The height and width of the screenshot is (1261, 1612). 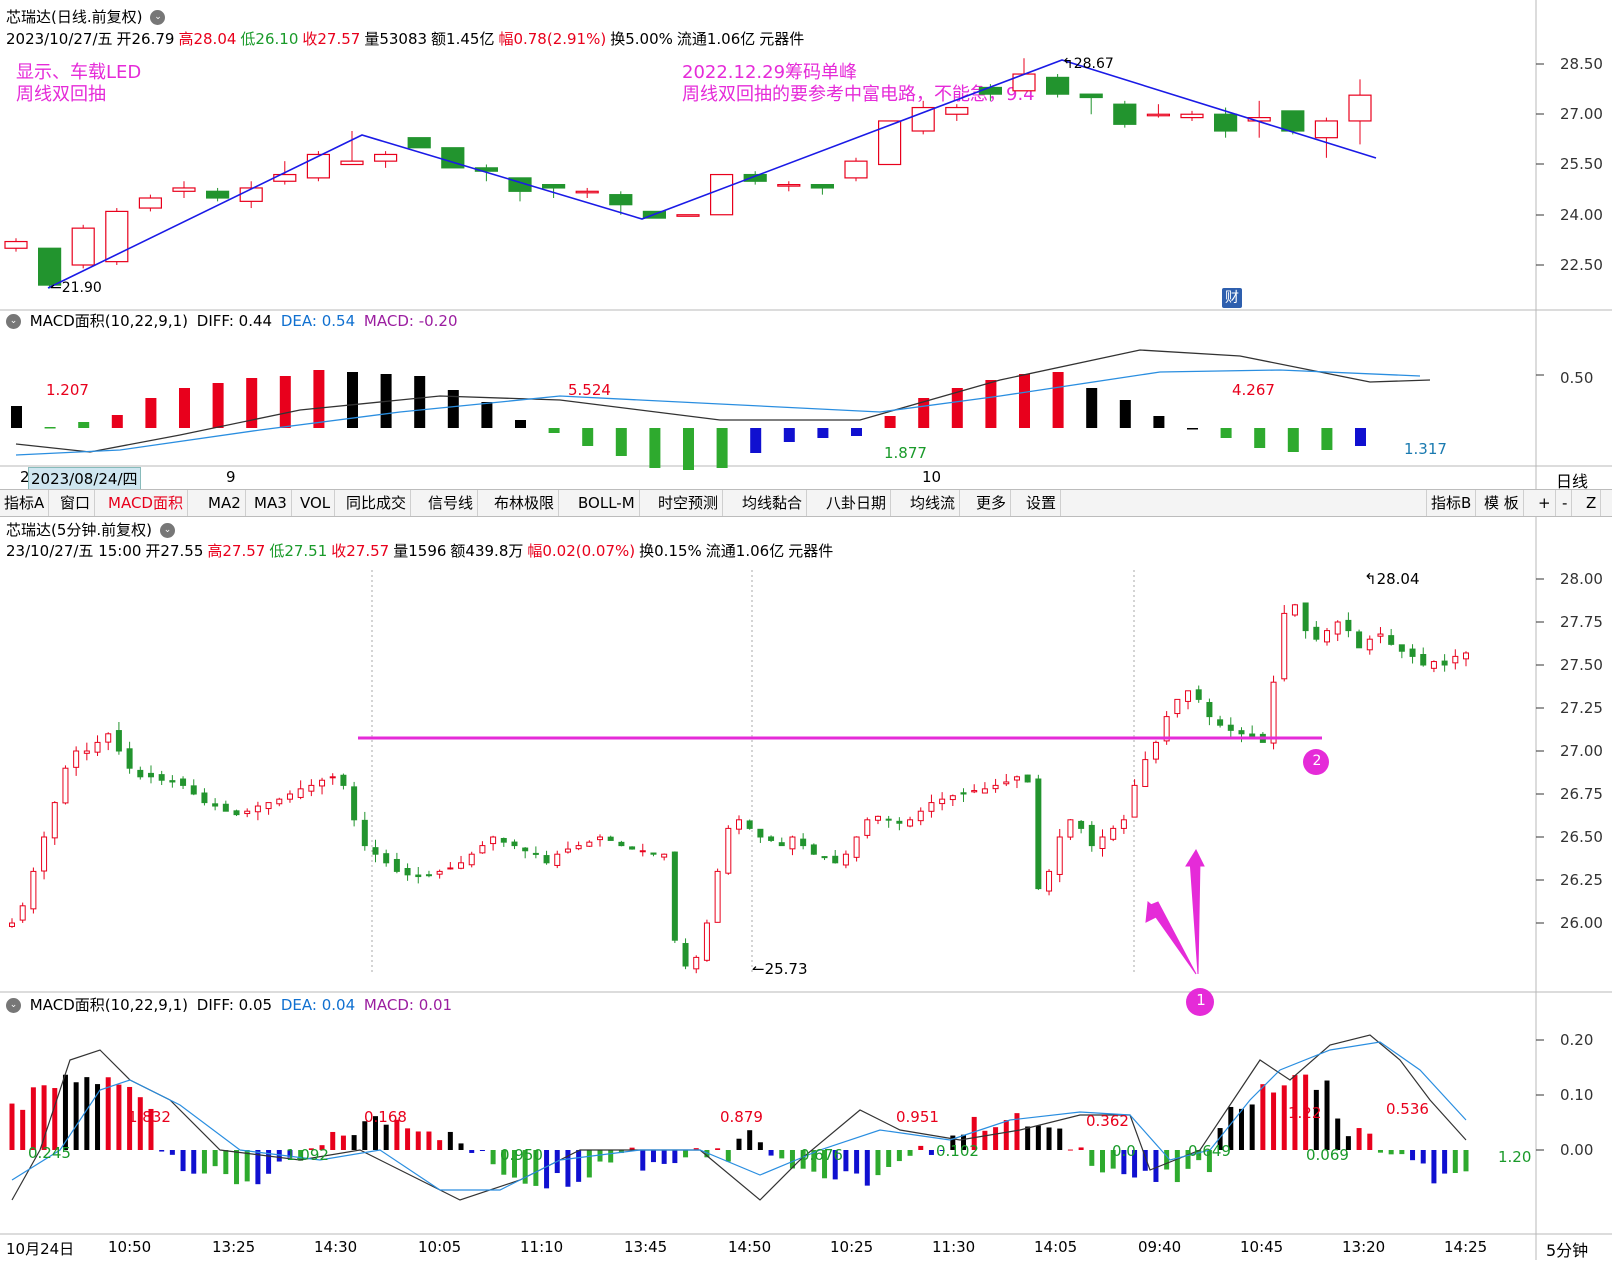 What do you see at coordinates (1232, 298) in the screenshot?
I see `finance-badge: 财` at bounding box center [1232, 298].